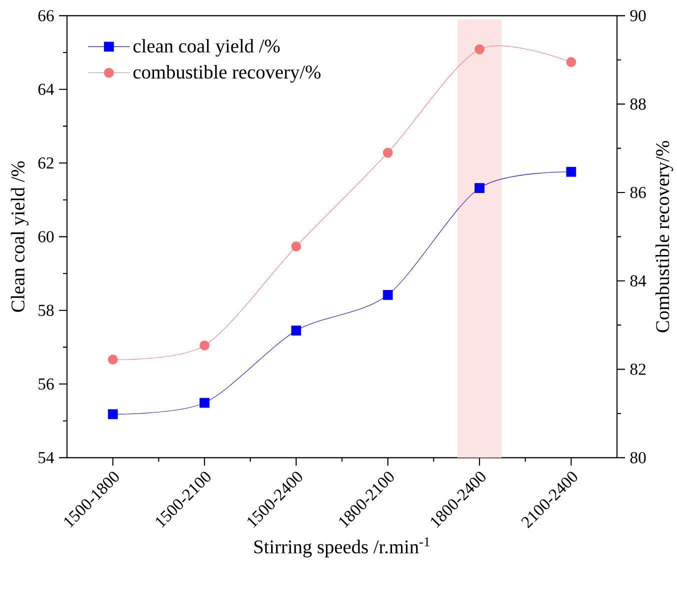  What do you see at coordinates (46, 310) in the screenshot?
I see `y-tick-label: 58` at bounding box center [46, 310].